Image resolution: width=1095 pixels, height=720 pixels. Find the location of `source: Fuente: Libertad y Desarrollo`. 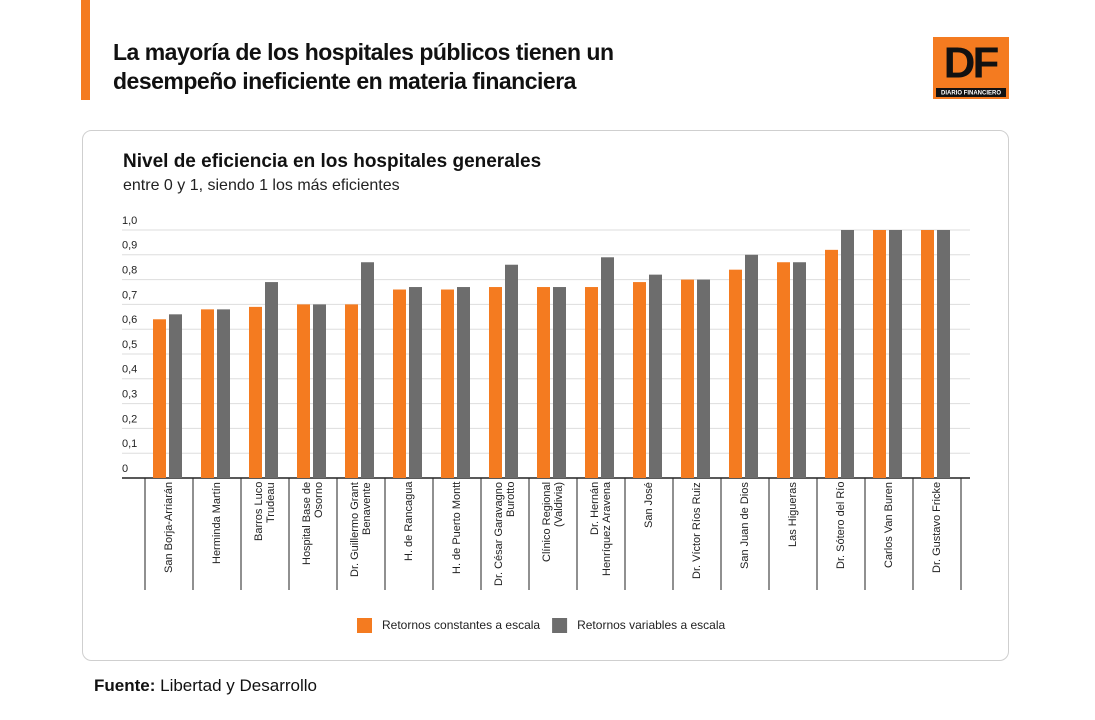

source: Fuente: Libertad y Desarrollo is located at coordinates (205, 686).